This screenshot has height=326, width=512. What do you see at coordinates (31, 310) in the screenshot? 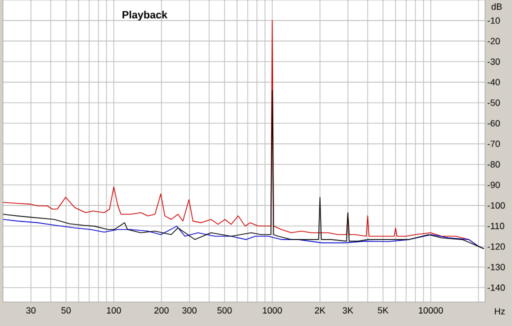
I see `x-tick-label: 30` at bounding box center [31, 310].